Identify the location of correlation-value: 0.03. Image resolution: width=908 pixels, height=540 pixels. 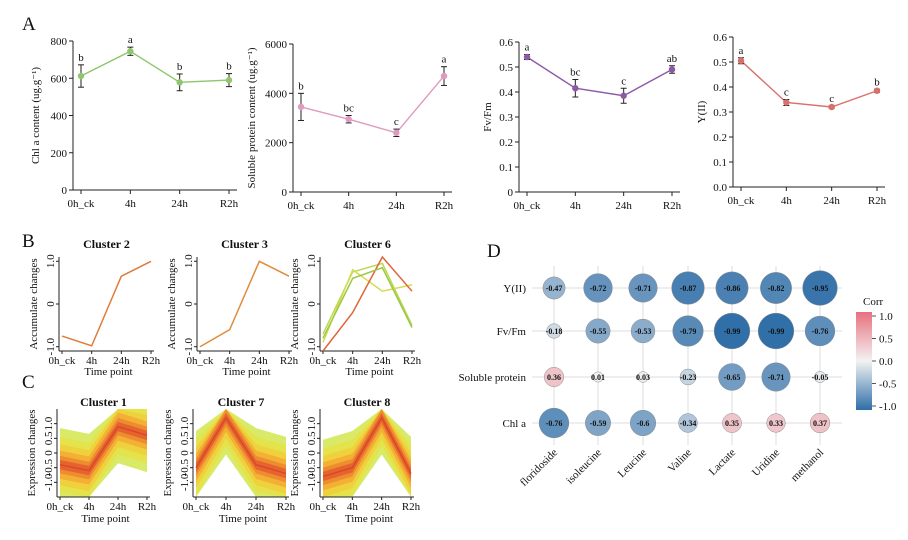
(643, 377).